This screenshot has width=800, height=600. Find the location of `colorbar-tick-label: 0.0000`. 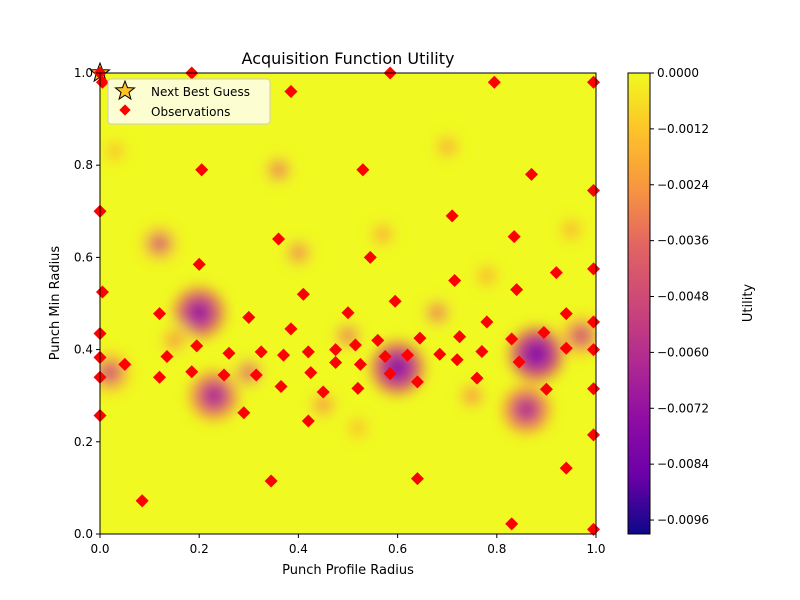

colorbar-tick-label: 0.0000 is located at coordinates (678, 73).